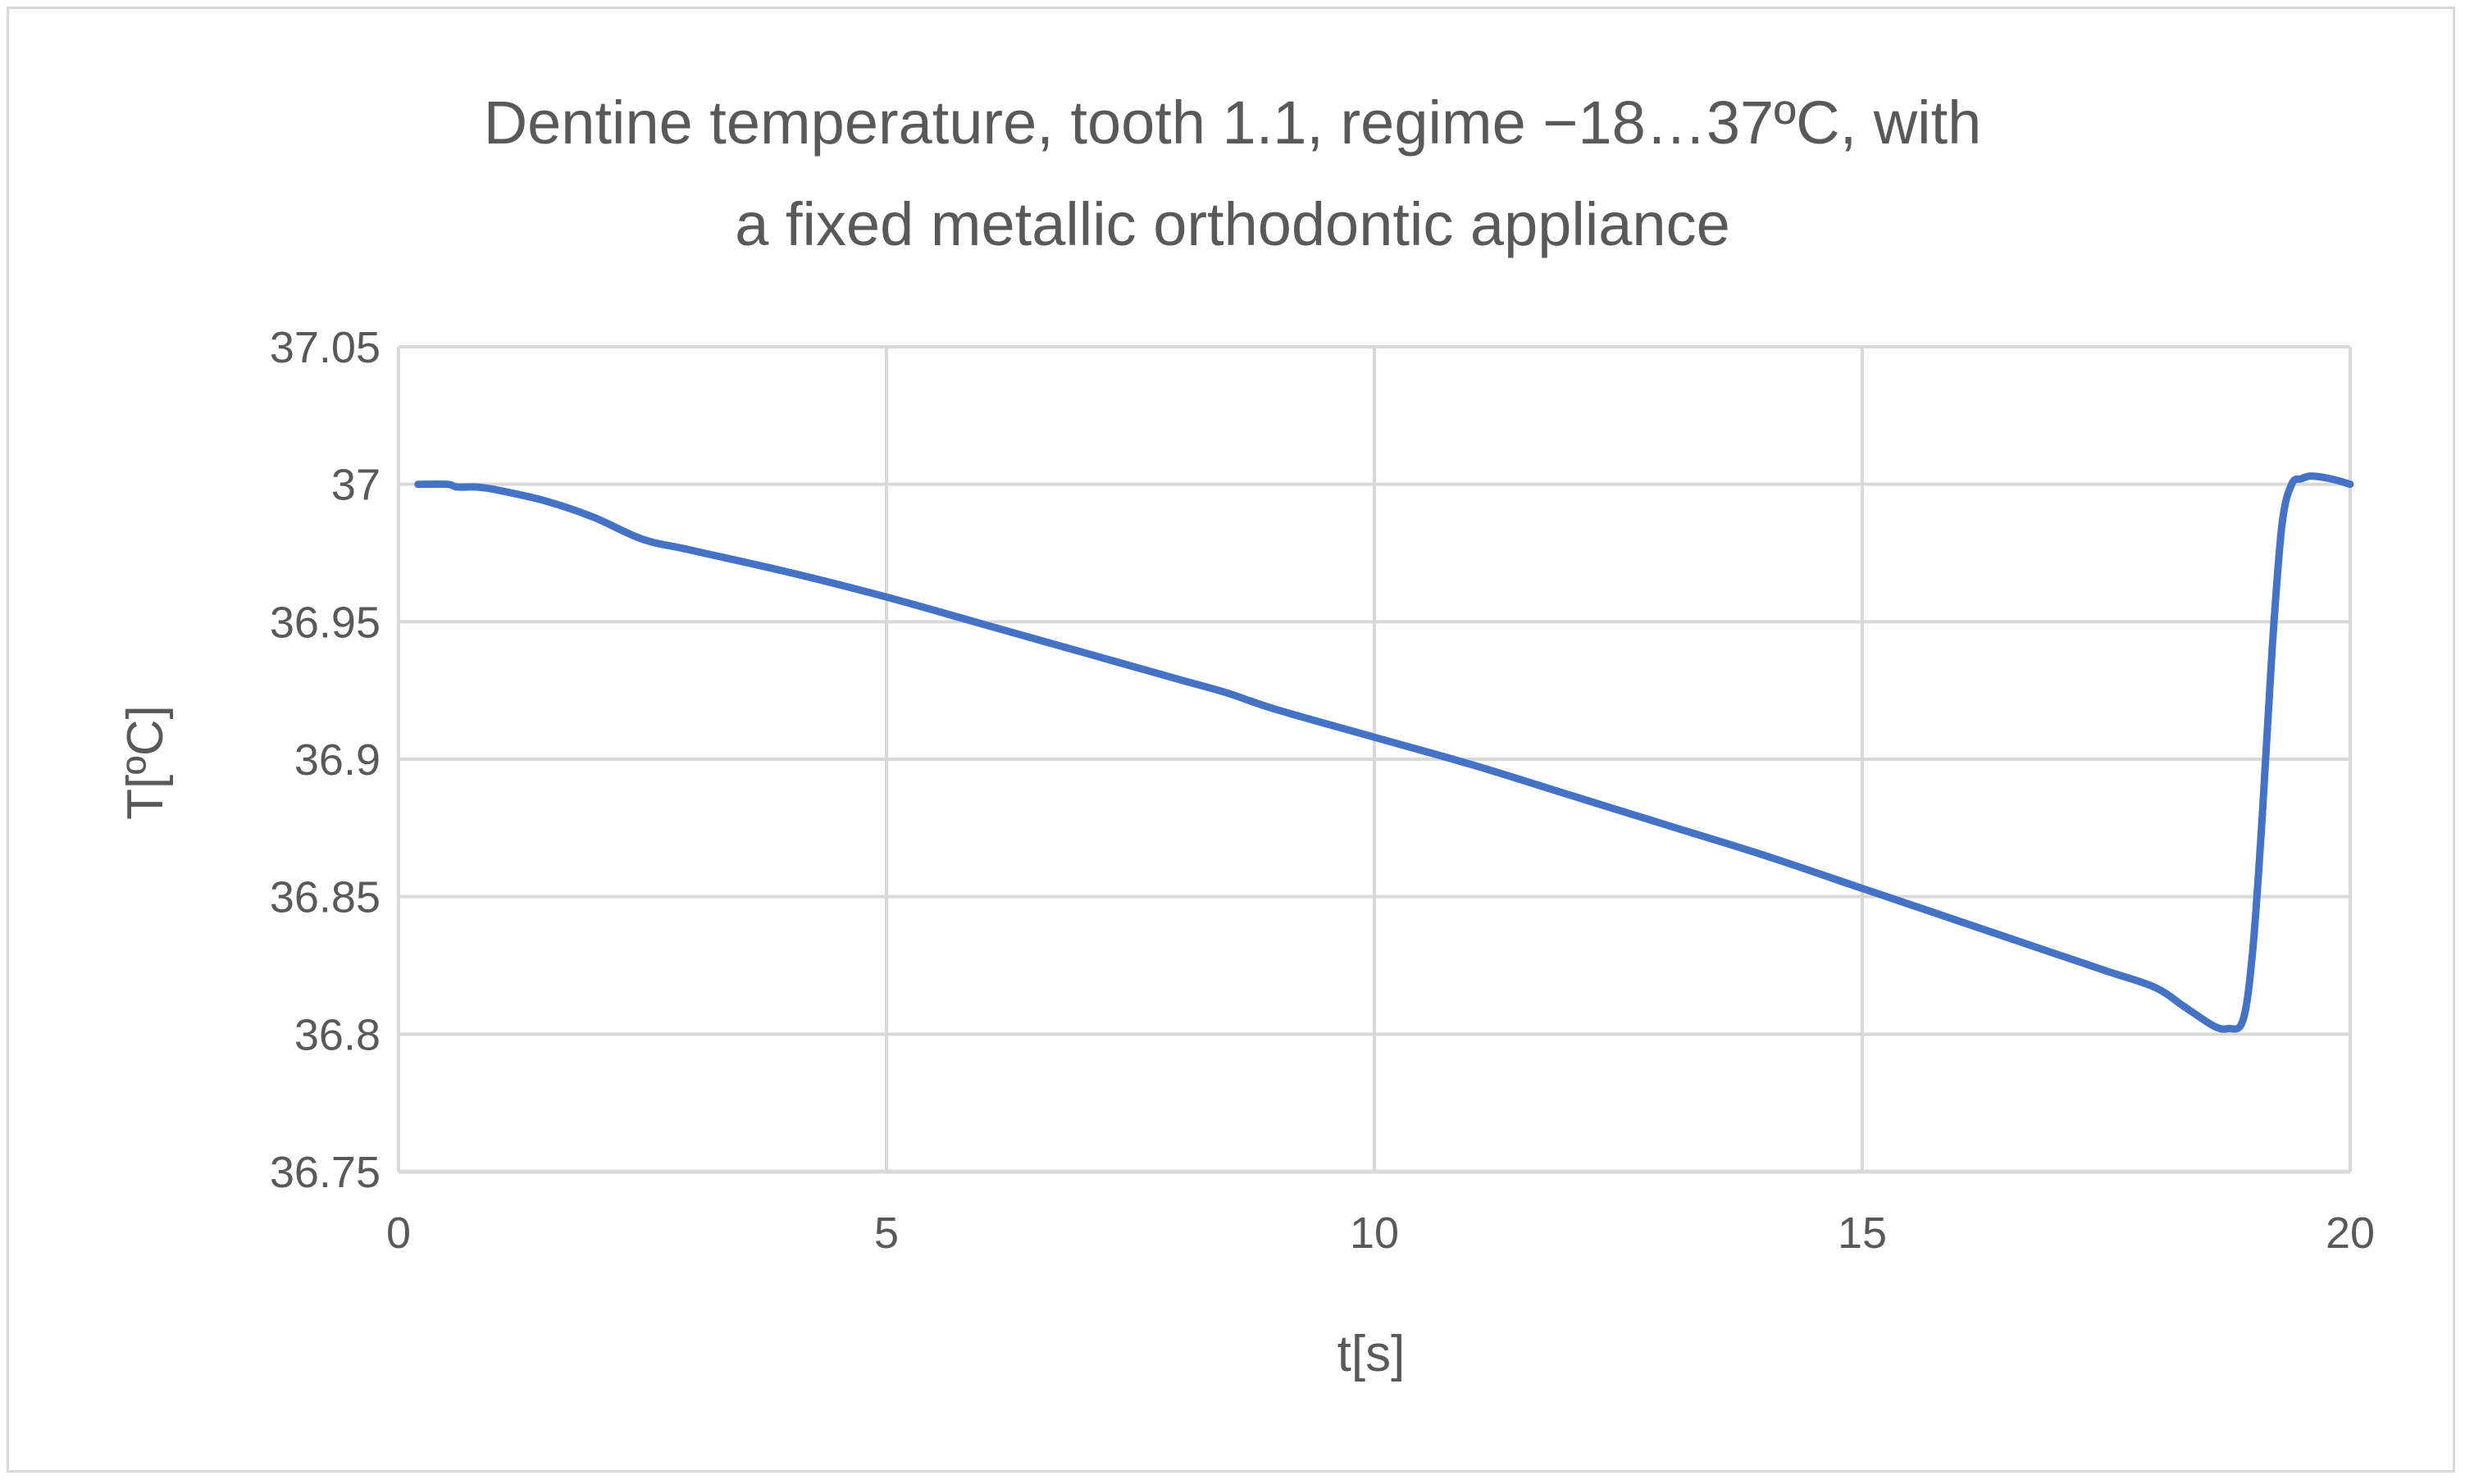 This screenshot has width=2465, height=1484. What do you see at coordinates (1374, 1233) in the screenshot?
I see `x-tick-label: 10` at bounding box center [1374, 1233].